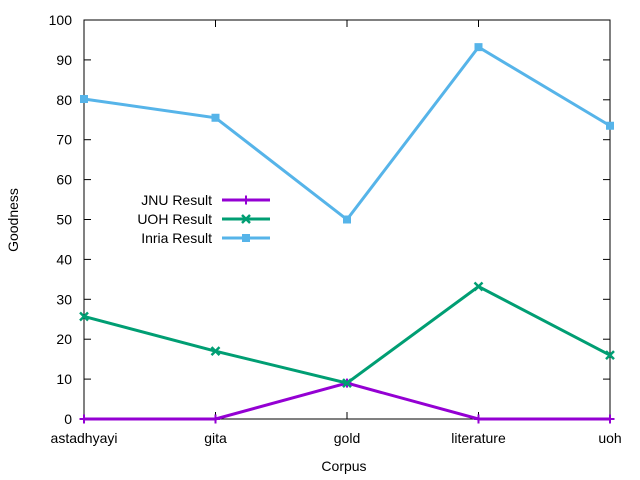  What do you see at coordinates (64, 379) in the screenshot?
I see `y-tick-label: 10` at bounding box center [64, 379].